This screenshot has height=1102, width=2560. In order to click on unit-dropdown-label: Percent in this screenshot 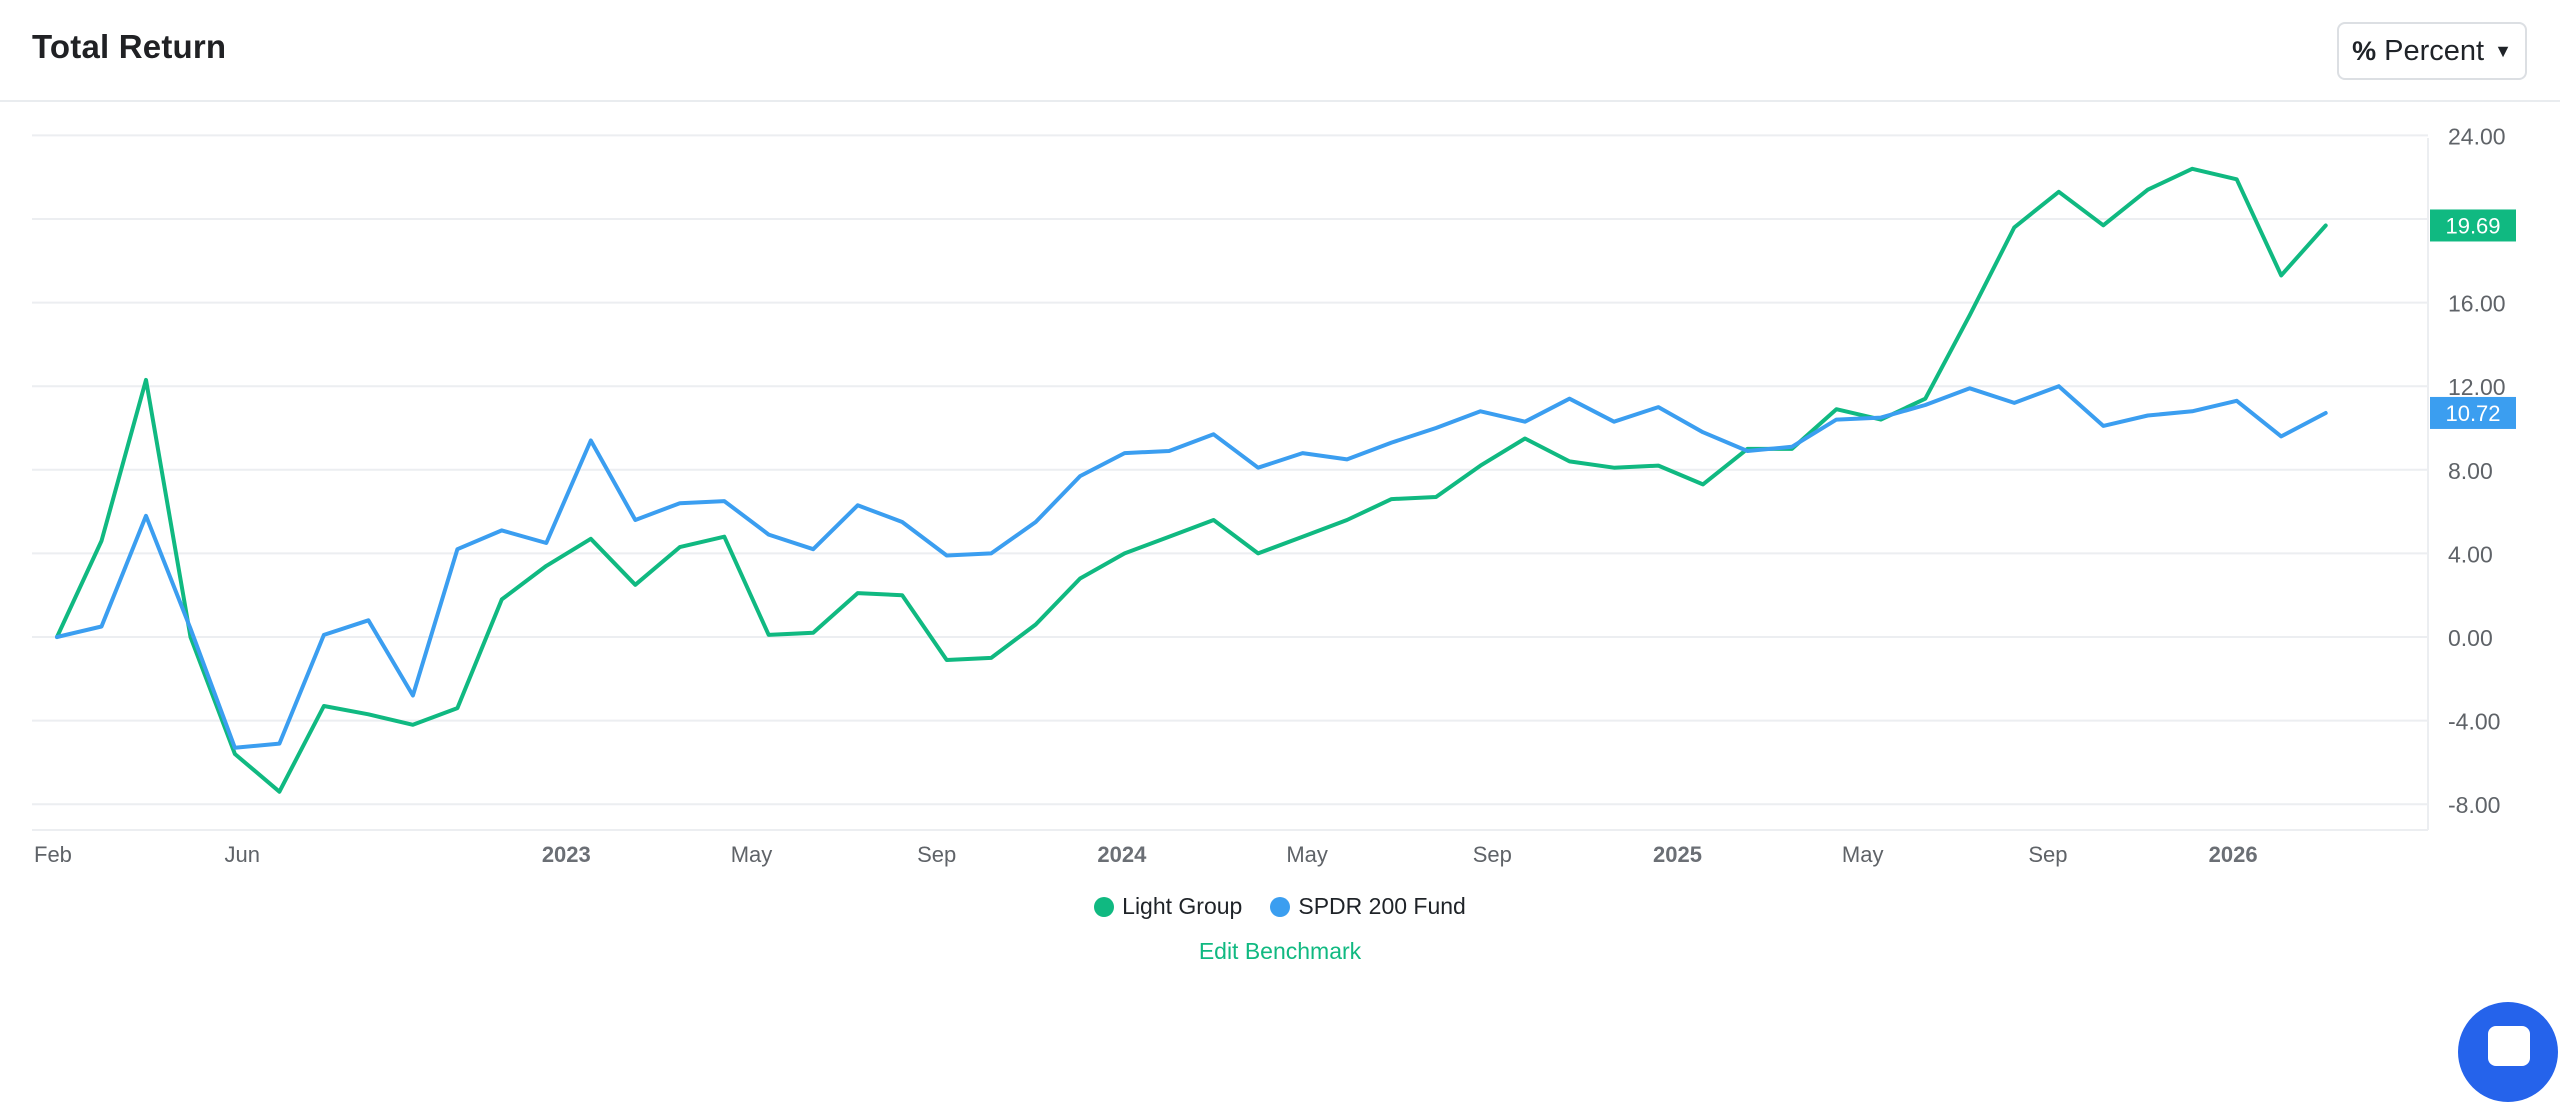, I will do `click(2434, 50)`.